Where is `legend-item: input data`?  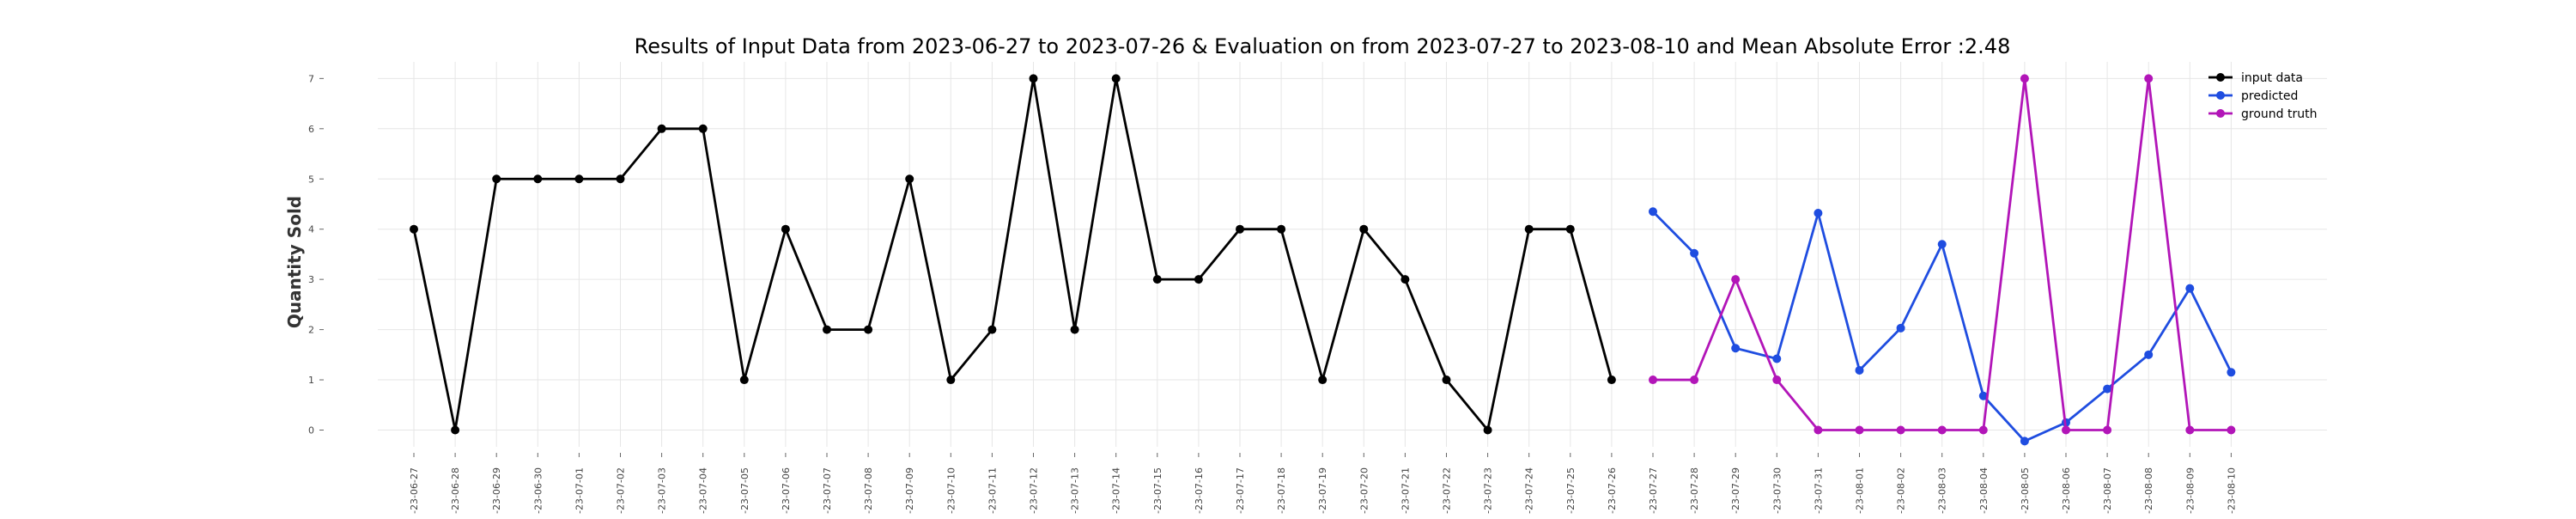
legend-item: input data is located at coordinates (2255, 78).